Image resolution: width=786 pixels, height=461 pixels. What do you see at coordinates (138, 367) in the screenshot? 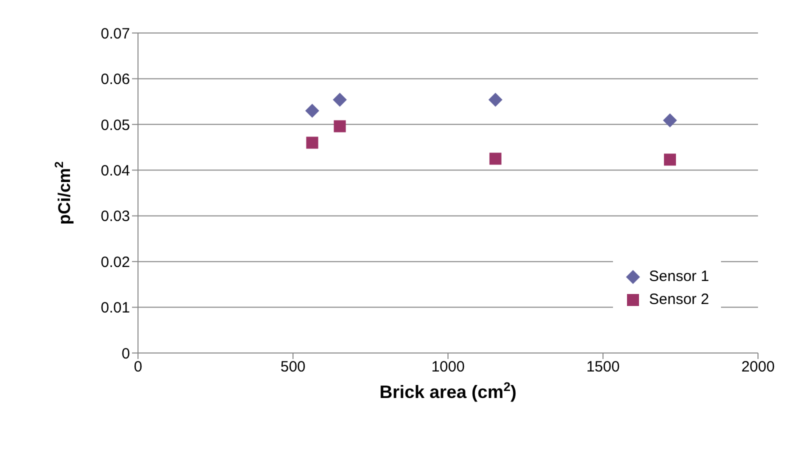
I see `x-tick-label: 0` at bounding box center [138, 367].